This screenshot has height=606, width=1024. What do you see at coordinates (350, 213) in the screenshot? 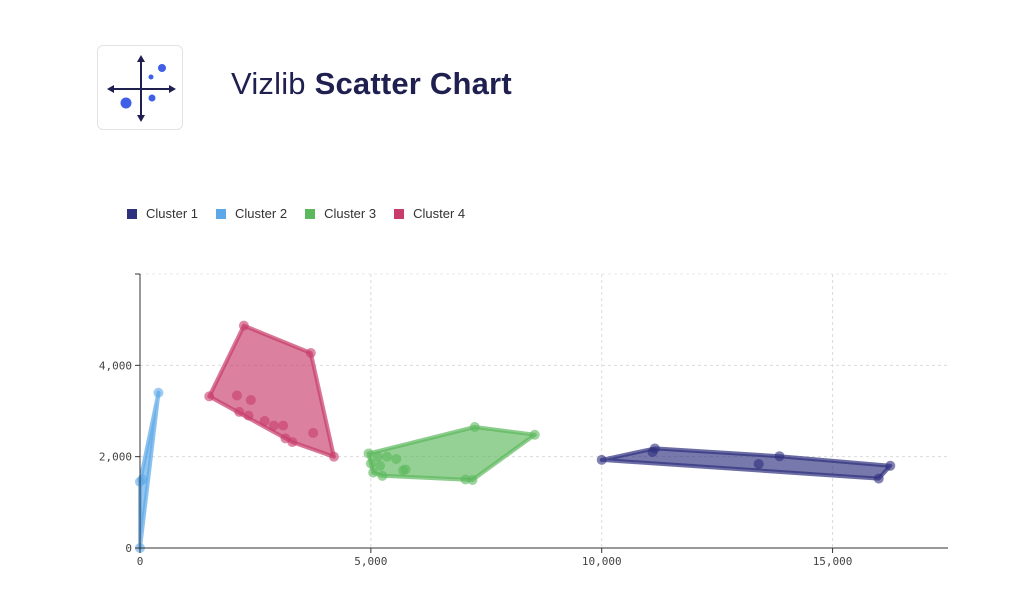
I see `legend-label: Cluster 3` at bounding box center [350, 213].